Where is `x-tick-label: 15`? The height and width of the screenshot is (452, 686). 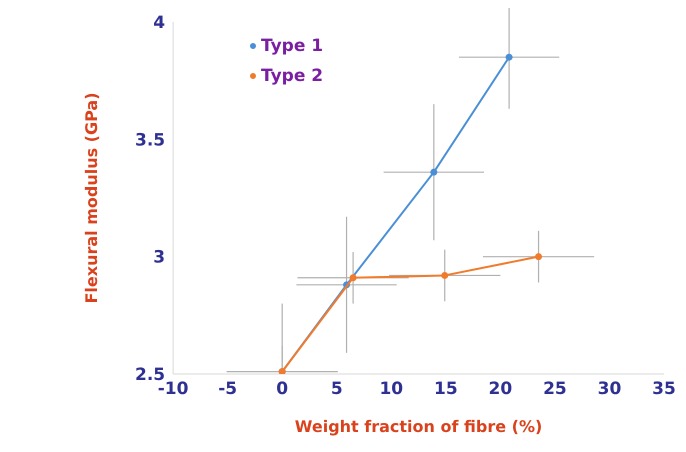
x-tick-label: 15 is located at coordinates (446, 389).